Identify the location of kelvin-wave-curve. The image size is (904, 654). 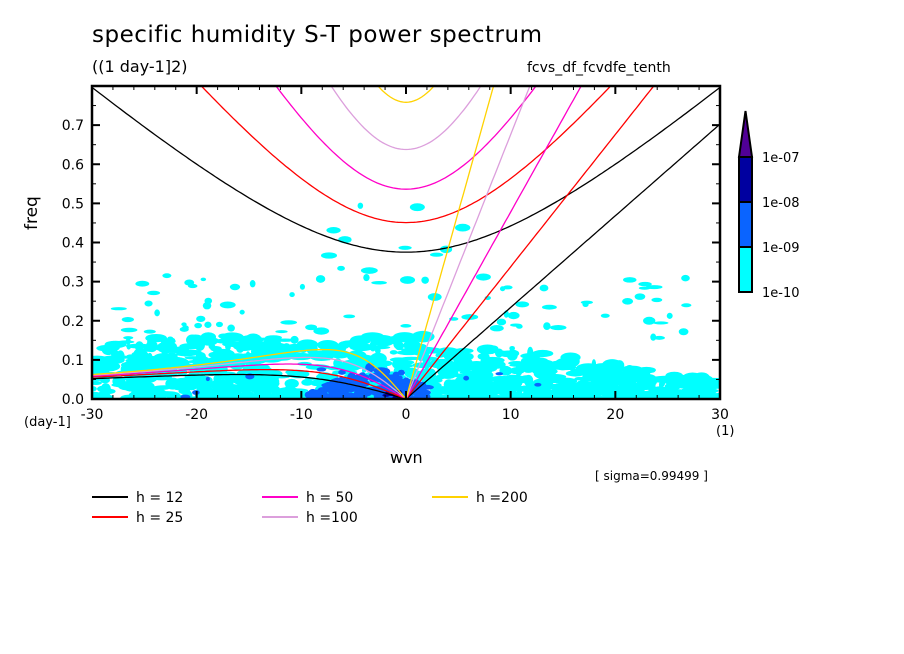
(530, 242).